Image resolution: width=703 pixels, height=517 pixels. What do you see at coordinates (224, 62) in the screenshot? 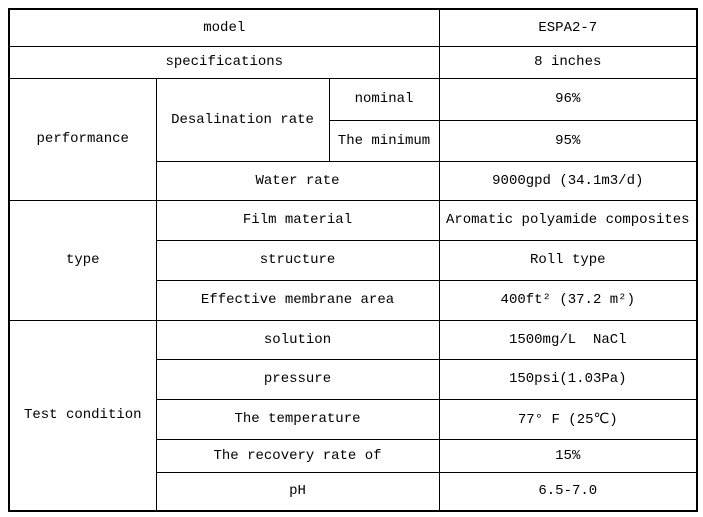
I see `cell-specifications-label: specifications` at bounding box center [224, 62].